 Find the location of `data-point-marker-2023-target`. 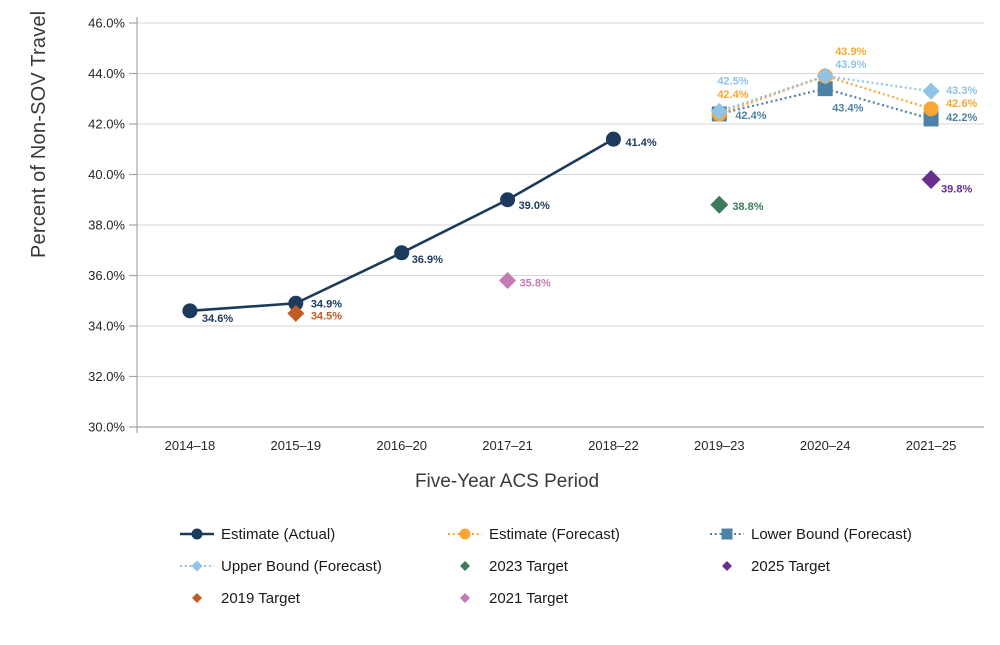

data-point-marker-2023-target is located at coordinates (719, 204).